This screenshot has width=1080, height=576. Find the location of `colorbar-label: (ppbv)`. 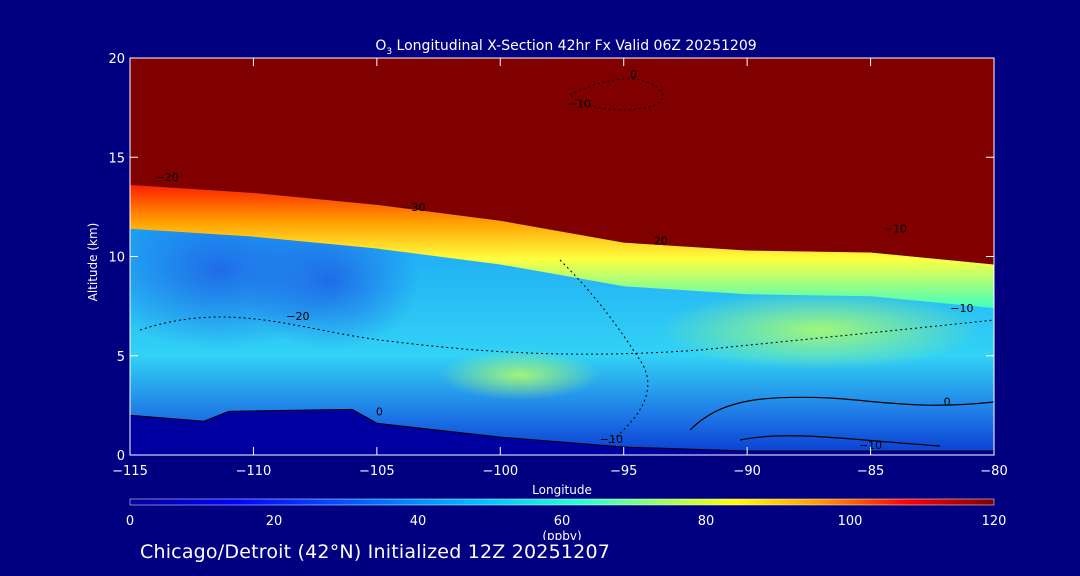

colorbar-label: (ppbv) is located at coordinates (561, 534).